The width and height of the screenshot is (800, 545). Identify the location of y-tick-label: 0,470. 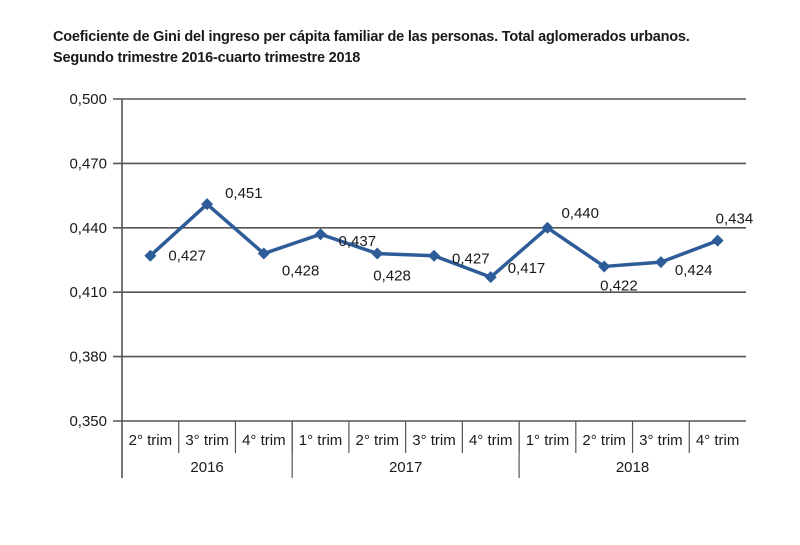
(88, 163).